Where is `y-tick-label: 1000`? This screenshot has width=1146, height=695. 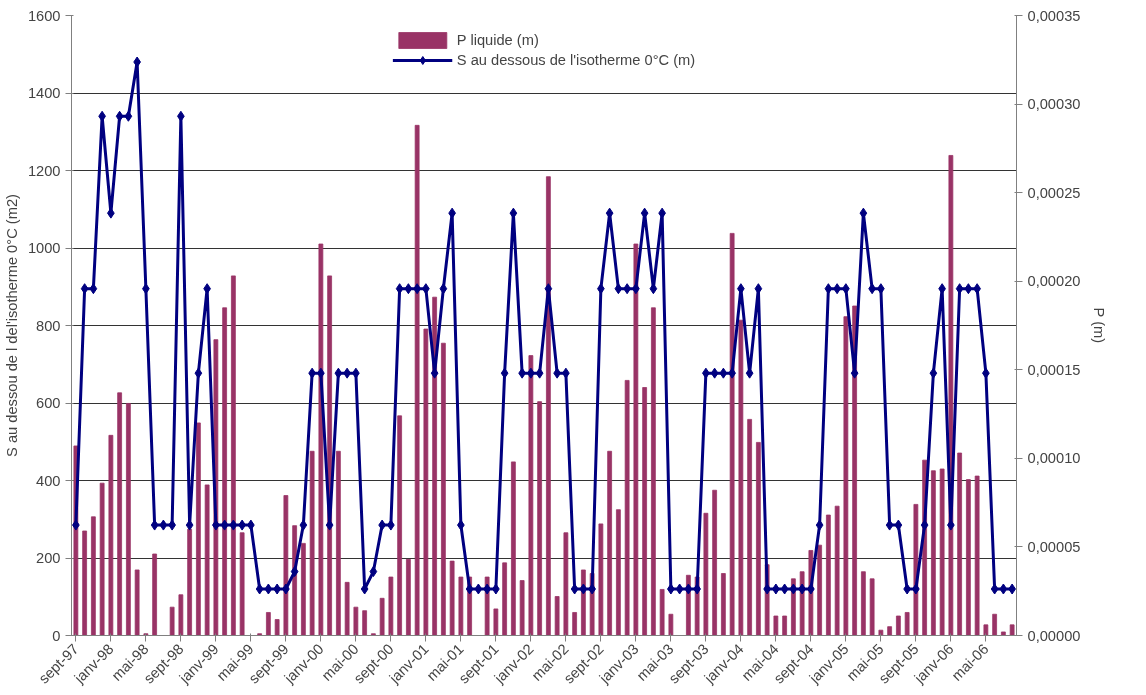 y-tick-label: 1000 is located at coordinates (44, 248).